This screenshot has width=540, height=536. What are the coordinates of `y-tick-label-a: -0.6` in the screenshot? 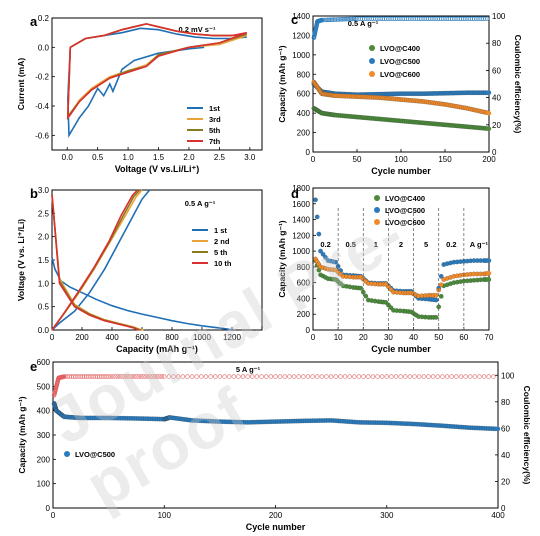 It's located at (42, 135).